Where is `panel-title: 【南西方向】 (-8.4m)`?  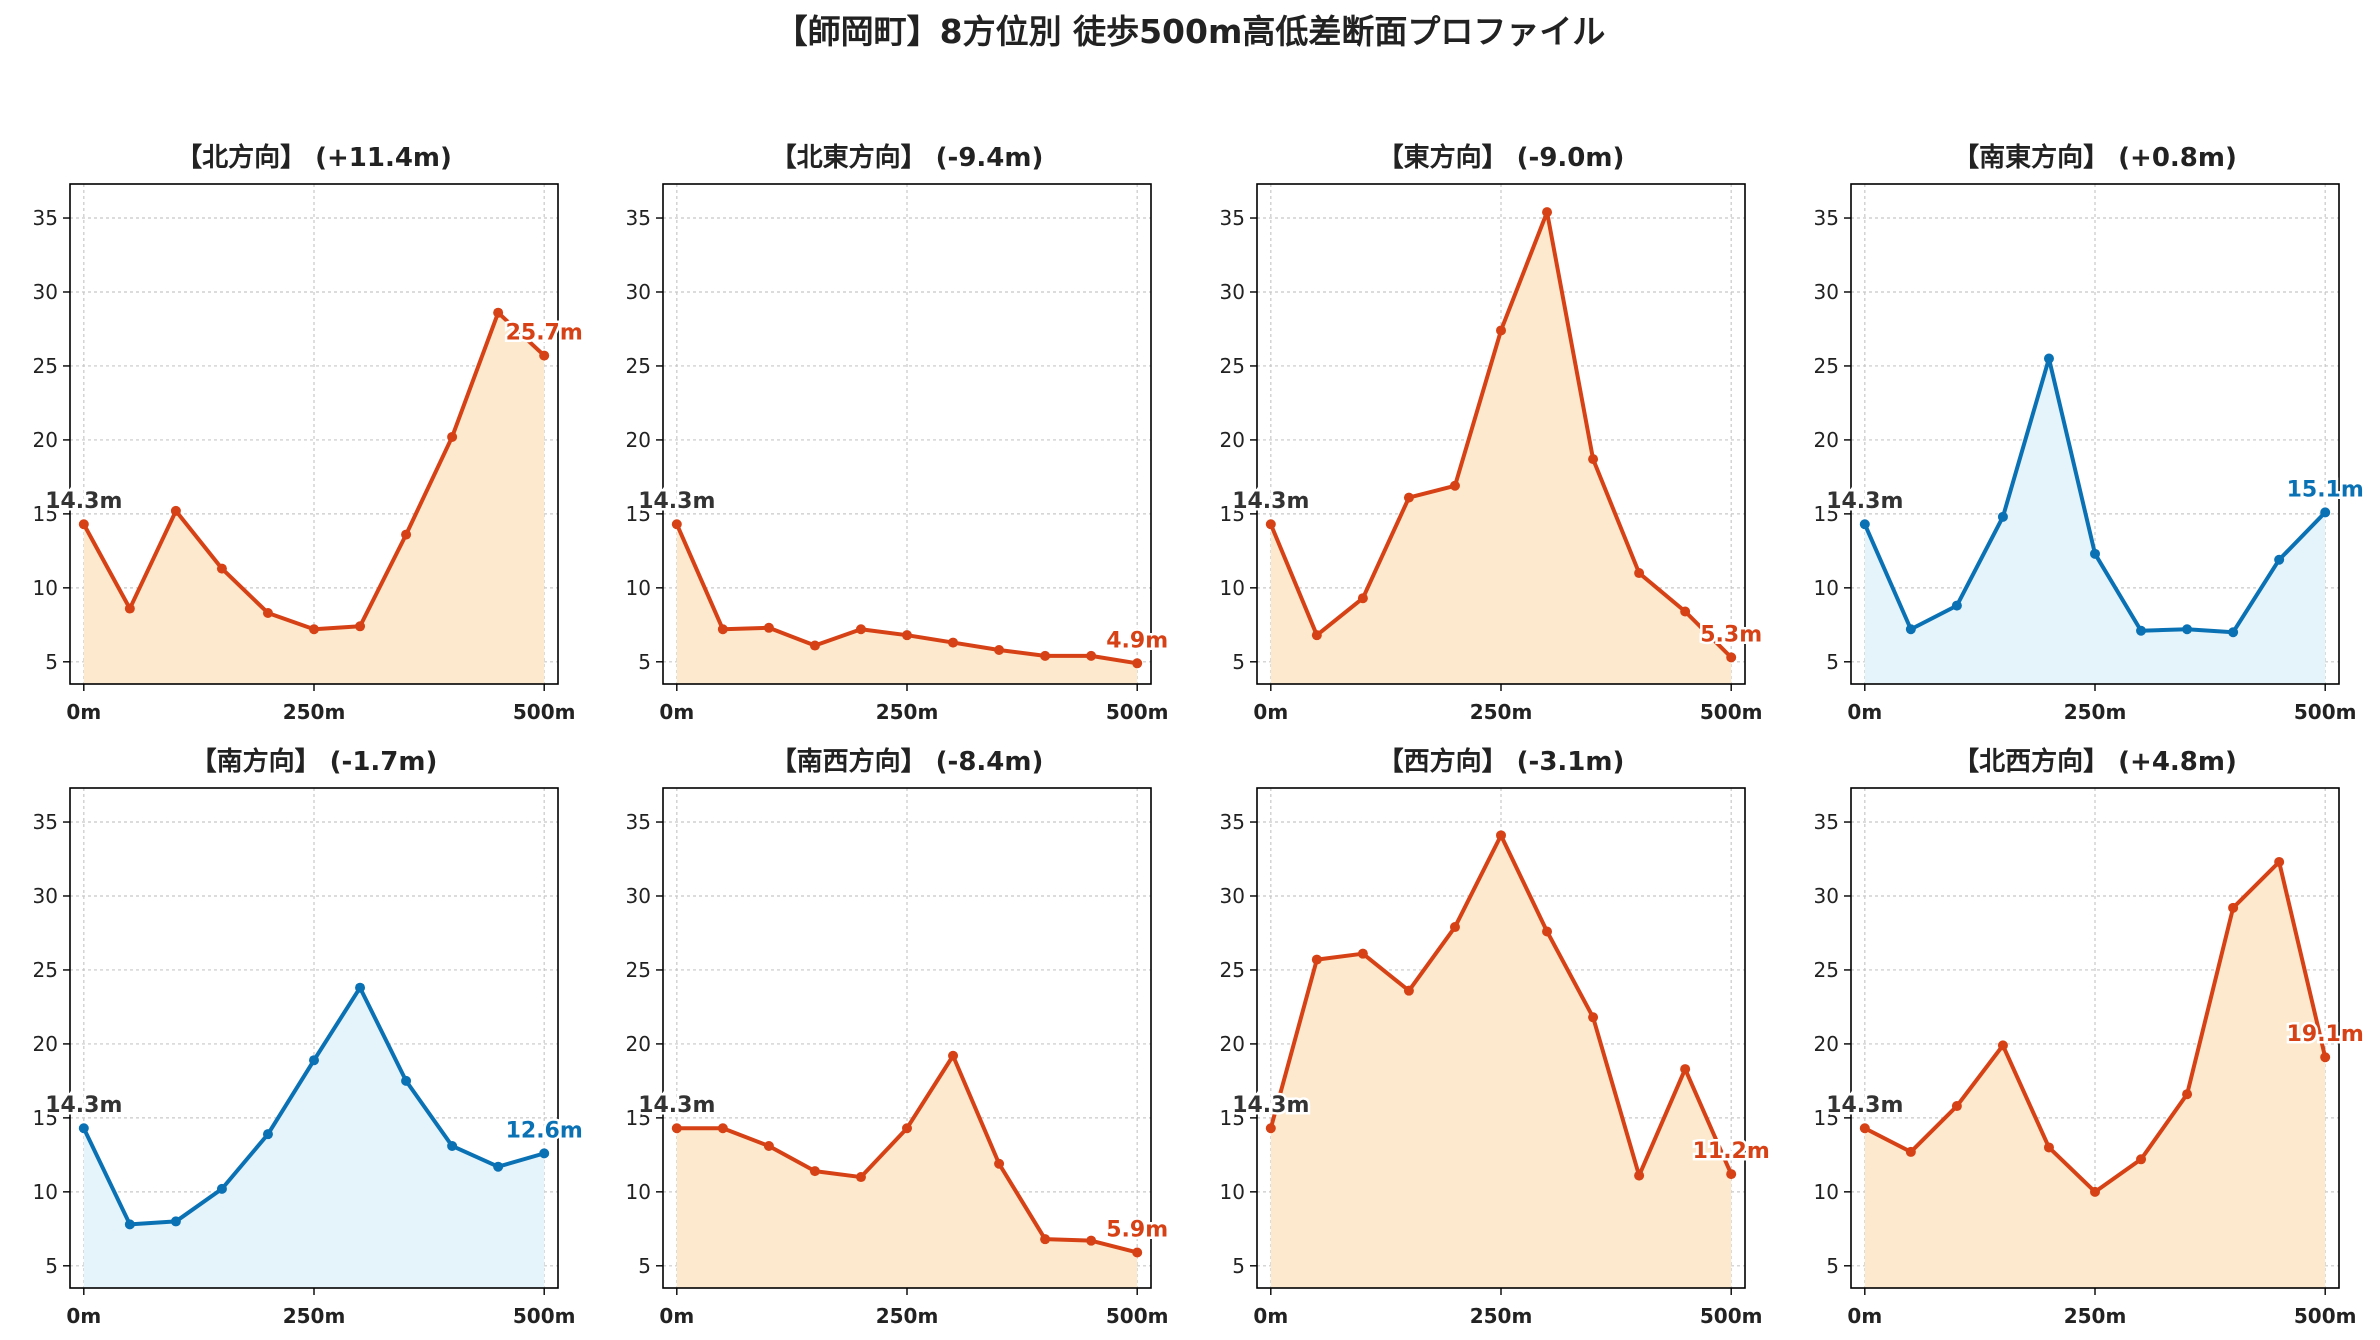
panel-title: 【南西方向】 (-8.4m) is located at coordinates (907, 761).